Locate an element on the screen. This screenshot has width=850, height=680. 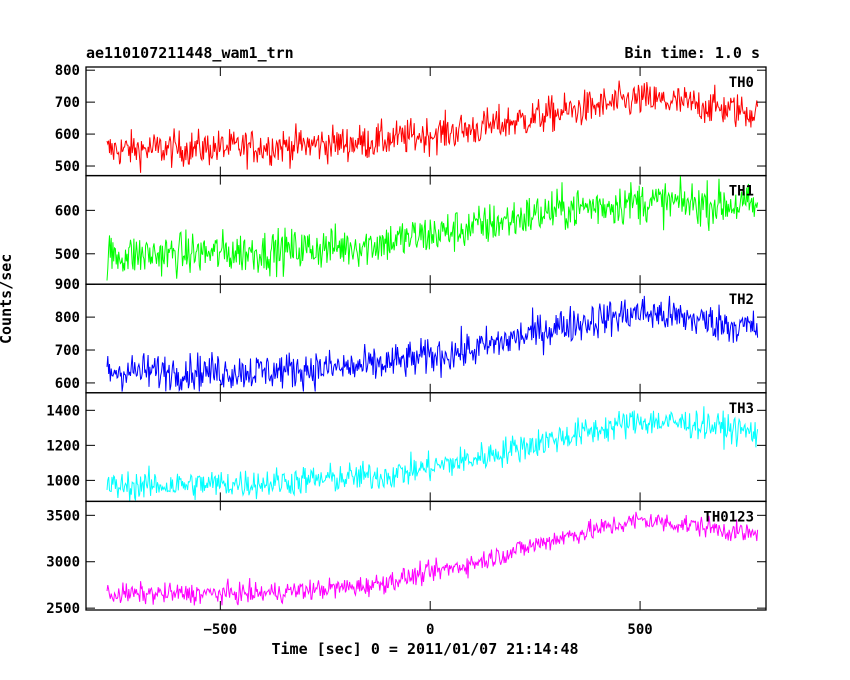
y-tick-label: 3500 is located at coordinates (63, 516).